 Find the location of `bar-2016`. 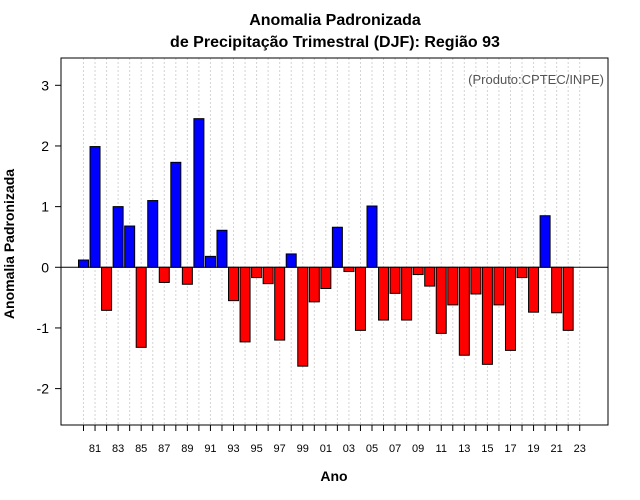

bar-2016 is located at coordinates (499, 286).